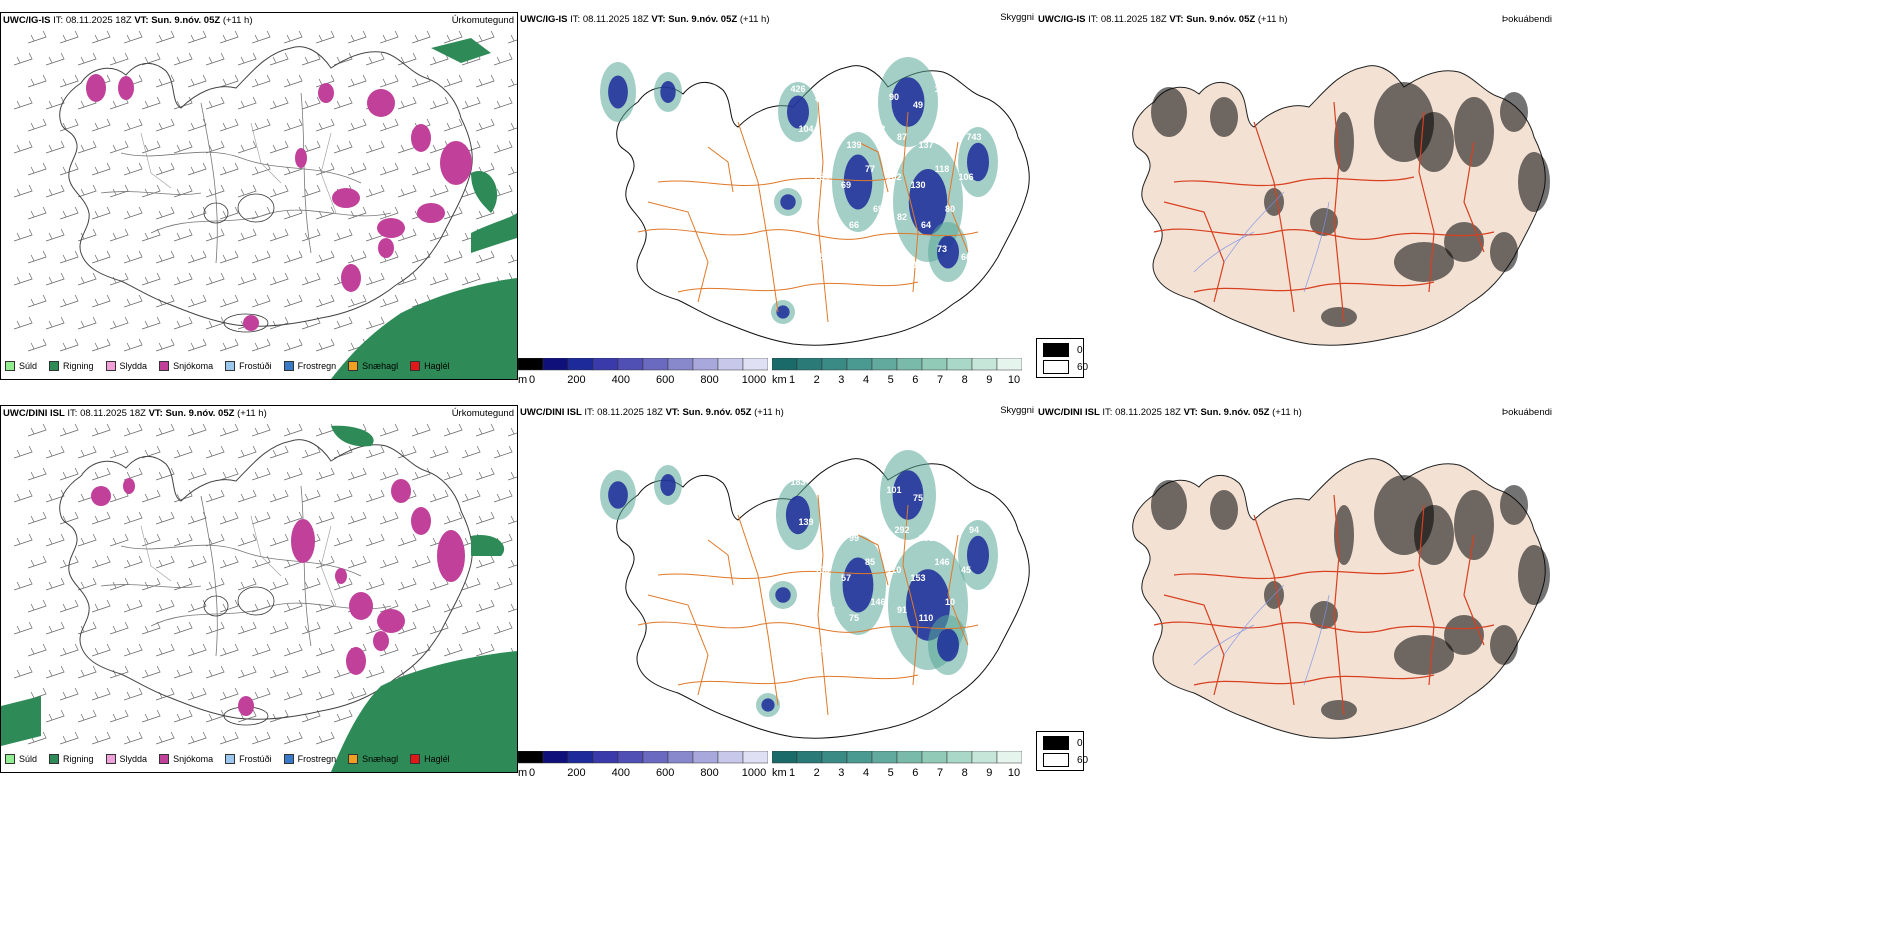 Image resolution: width=1900 pixels, height=950 pixels. Describe the element at coordinates (878, 522) in the screenshot. I see `visibility-value-label: 116` at that location.